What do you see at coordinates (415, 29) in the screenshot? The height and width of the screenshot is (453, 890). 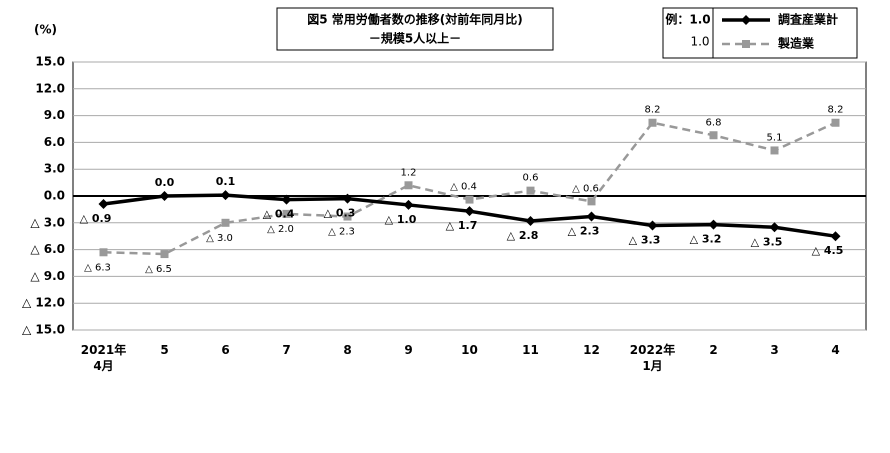 I see `title-box` at bounding box center [415, 29].